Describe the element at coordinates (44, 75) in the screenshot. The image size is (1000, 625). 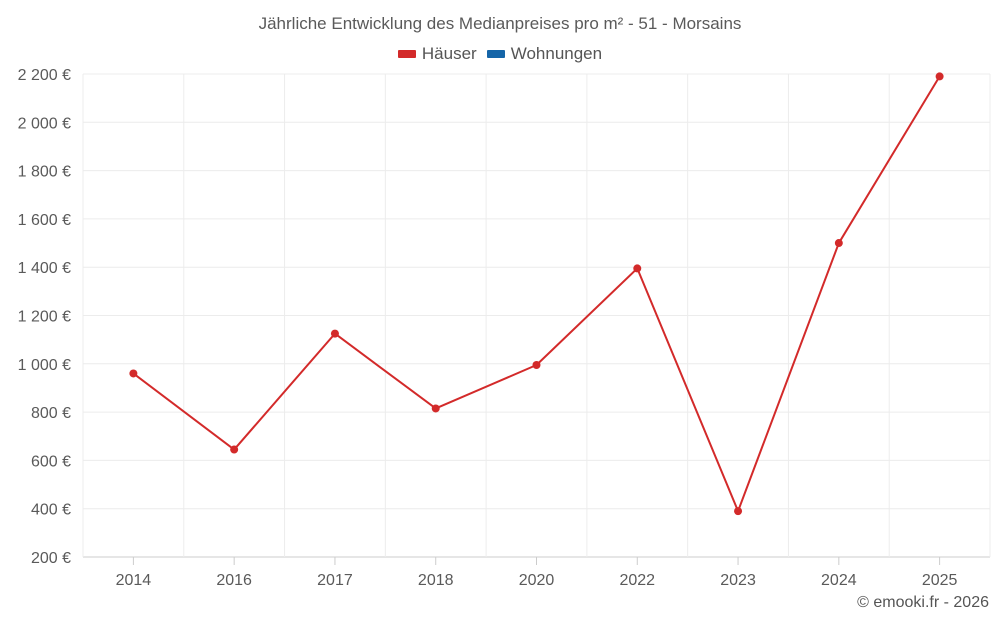
I see `y-tick-label: 2 200 €` at that location.